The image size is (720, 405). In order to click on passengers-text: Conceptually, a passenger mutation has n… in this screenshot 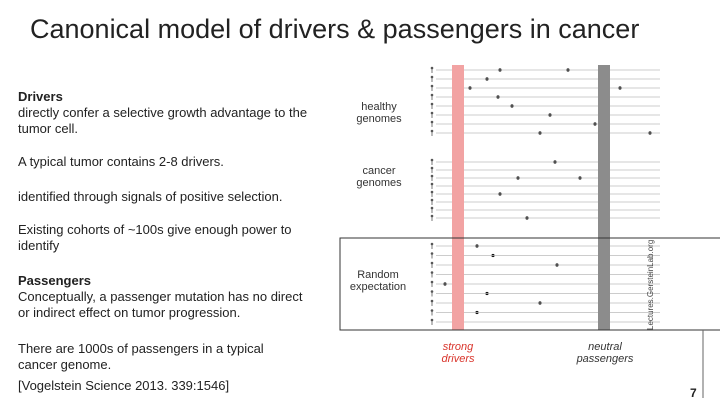, I will do `click(160, 304)`.